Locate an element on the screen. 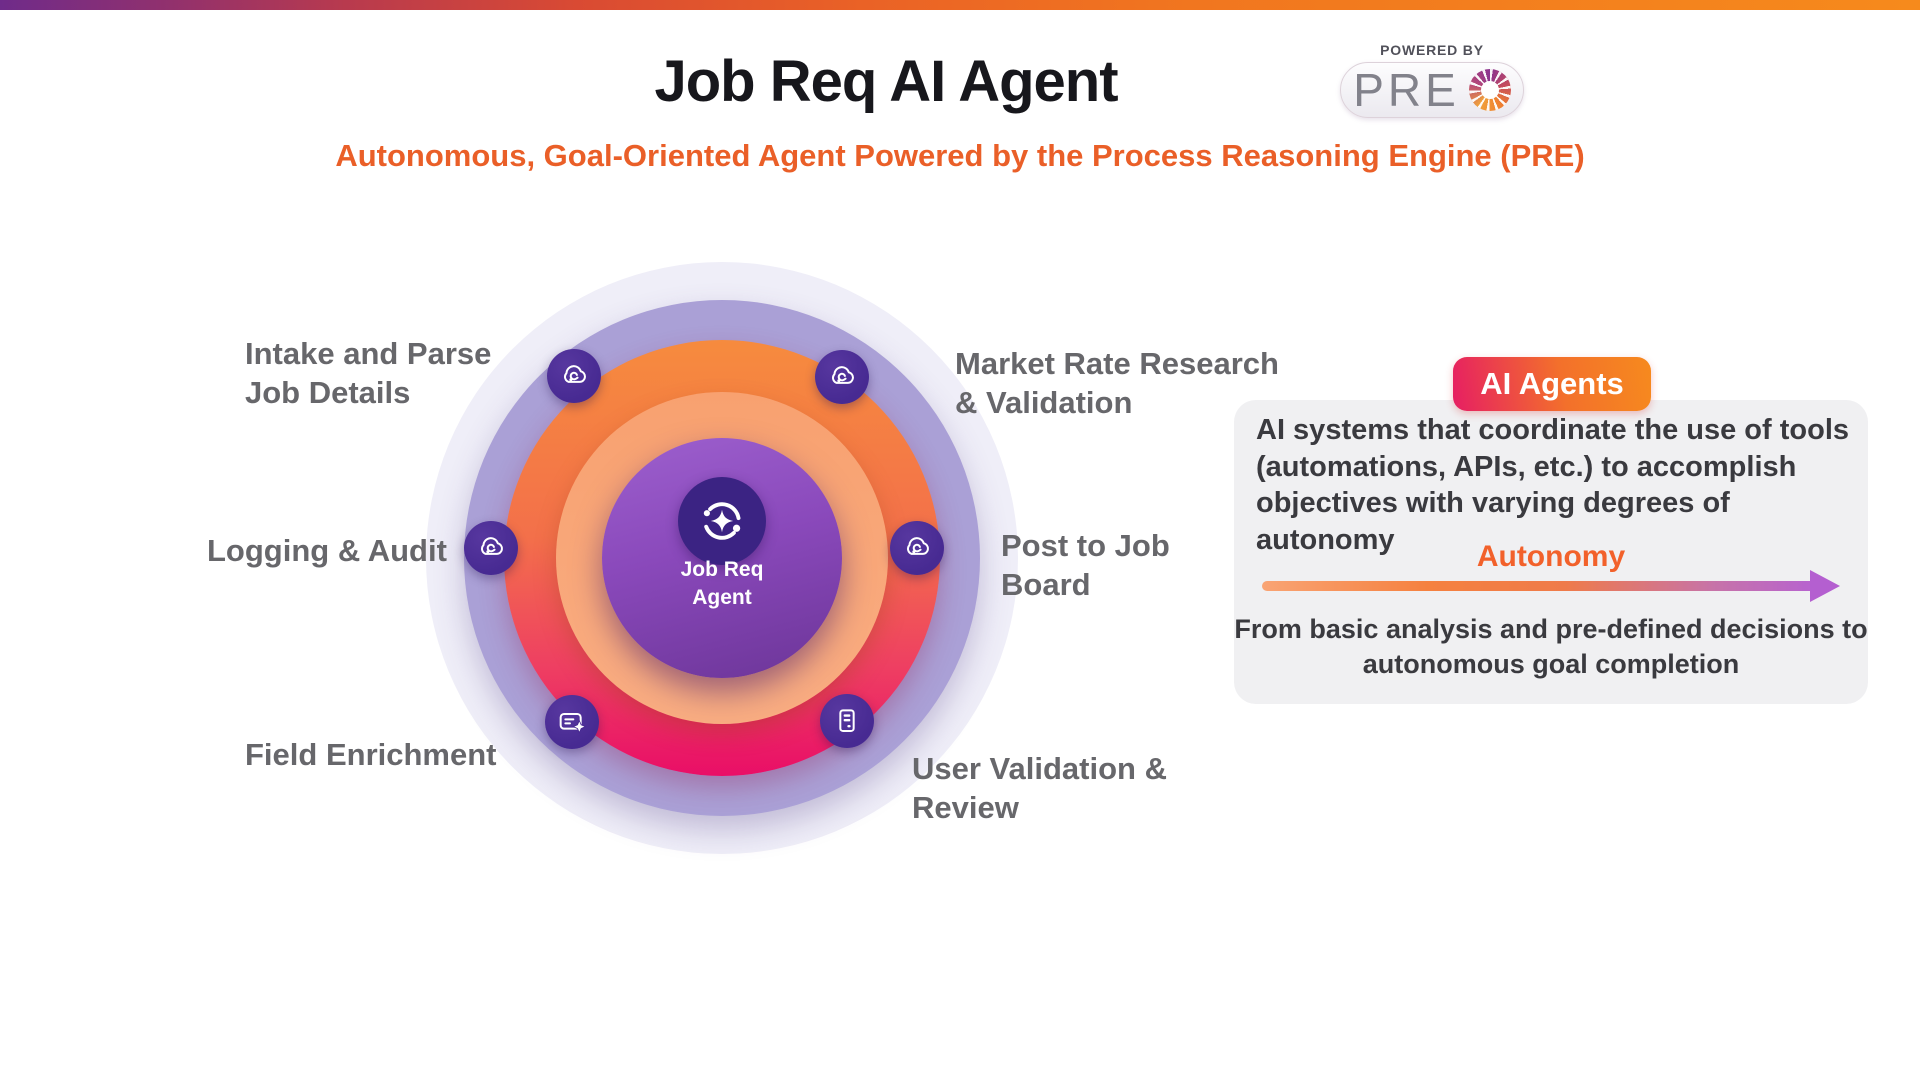 The image size is (1920, 1080). ai-agents-badge: AI Agents is located at coordinates (1552, 384).